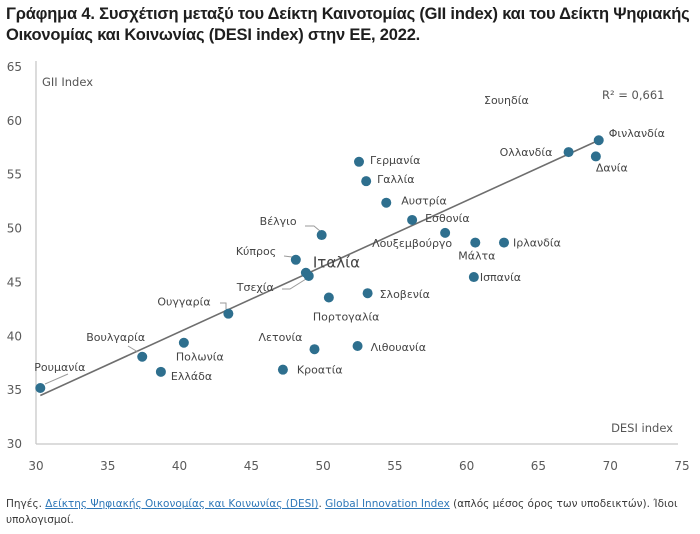 The height and width of the screenshot is (534, 700). What do you see at coordinates (447, 218) in the screenshot?
I see `point-label: Εσθονία` at bounding box center [447, 218].